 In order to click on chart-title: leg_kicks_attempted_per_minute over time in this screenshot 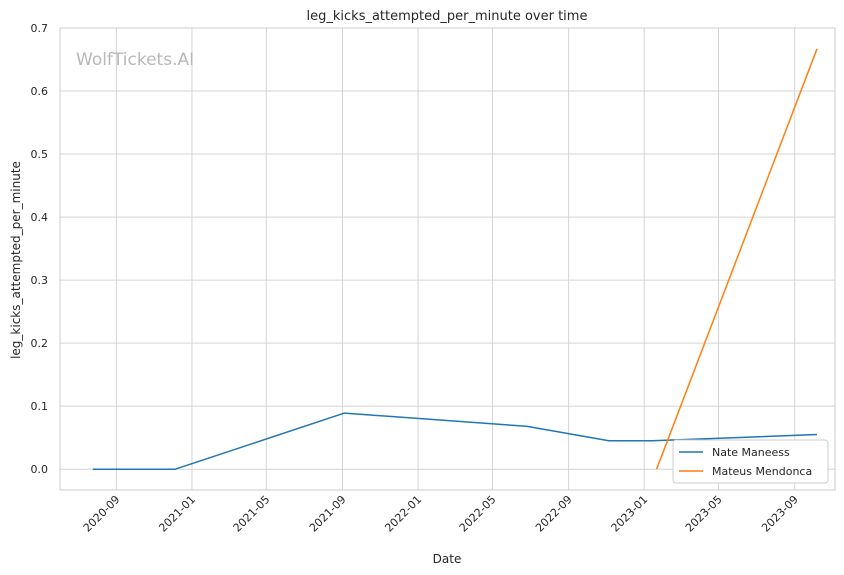, I will do `click(447, 16)`.